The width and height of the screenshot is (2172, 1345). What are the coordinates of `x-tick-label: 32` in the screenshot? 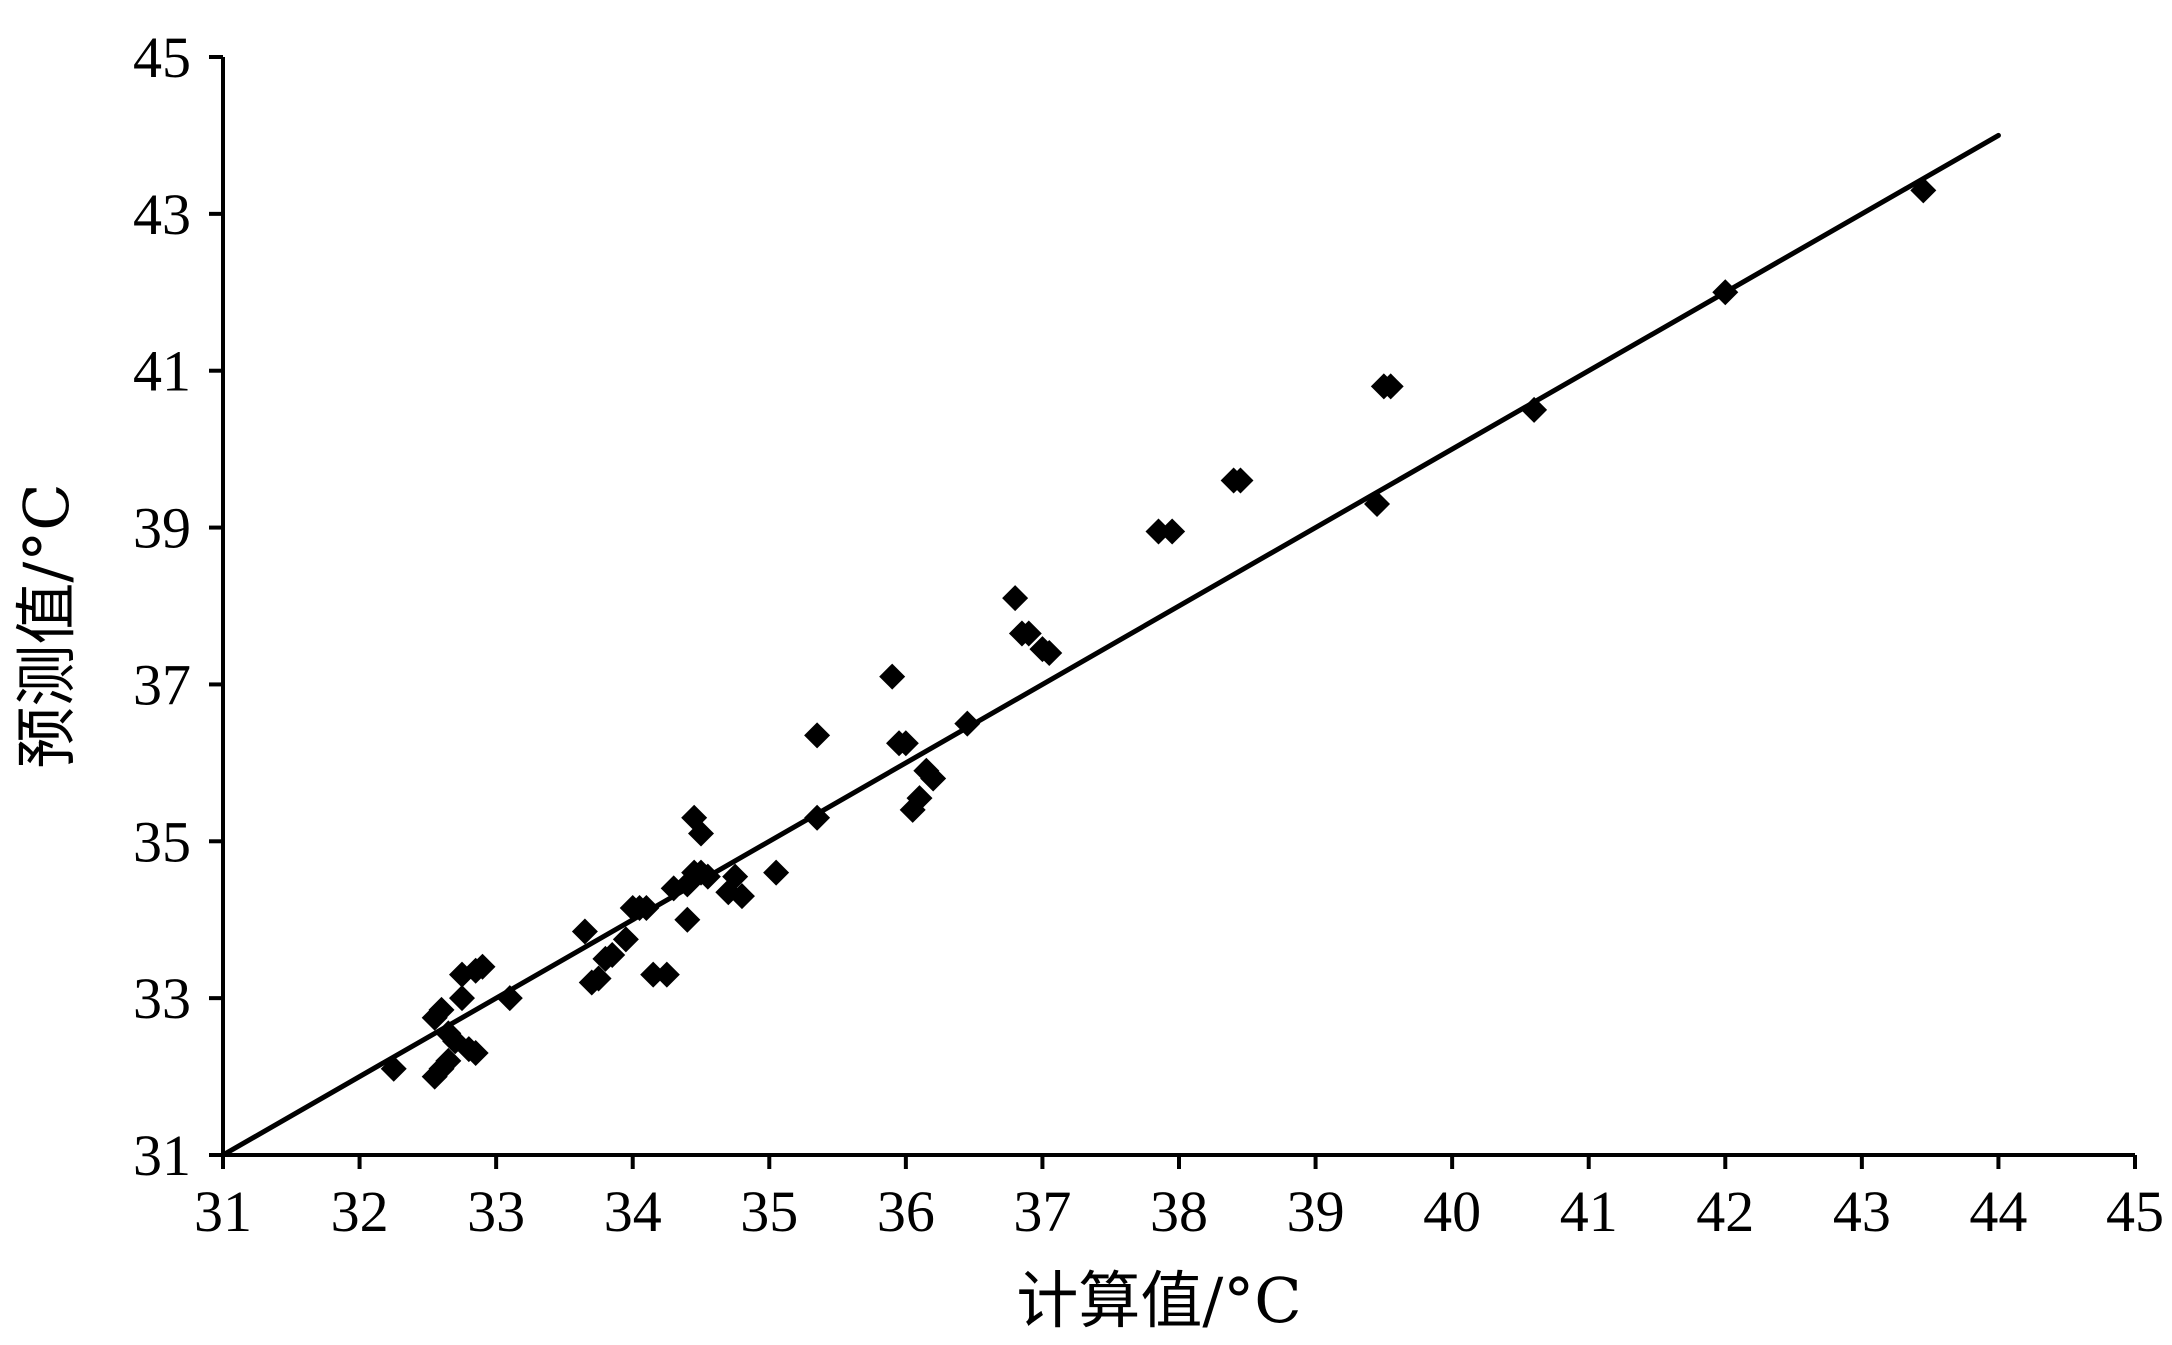 It's located at (360, 1211).